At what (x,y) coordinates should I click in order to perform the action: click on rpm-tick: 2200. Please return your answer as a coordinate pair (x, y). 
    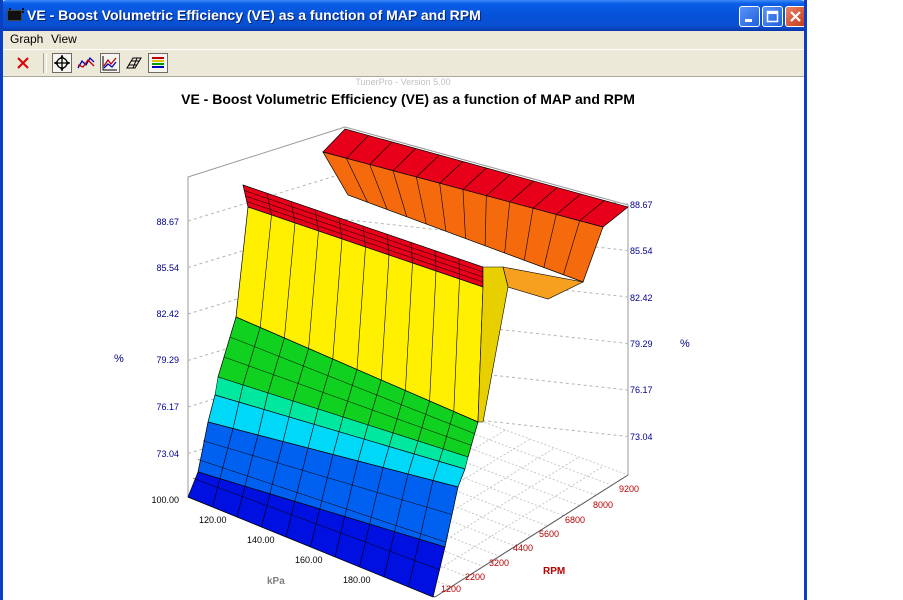
    Looking at the image, I should click on (475, 577).